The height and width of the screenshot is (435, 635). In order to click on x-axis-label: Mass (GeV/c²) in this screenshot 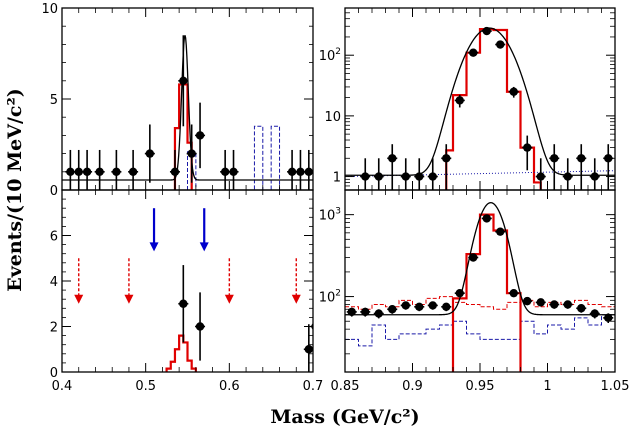, I will do `click(344, 417)`.